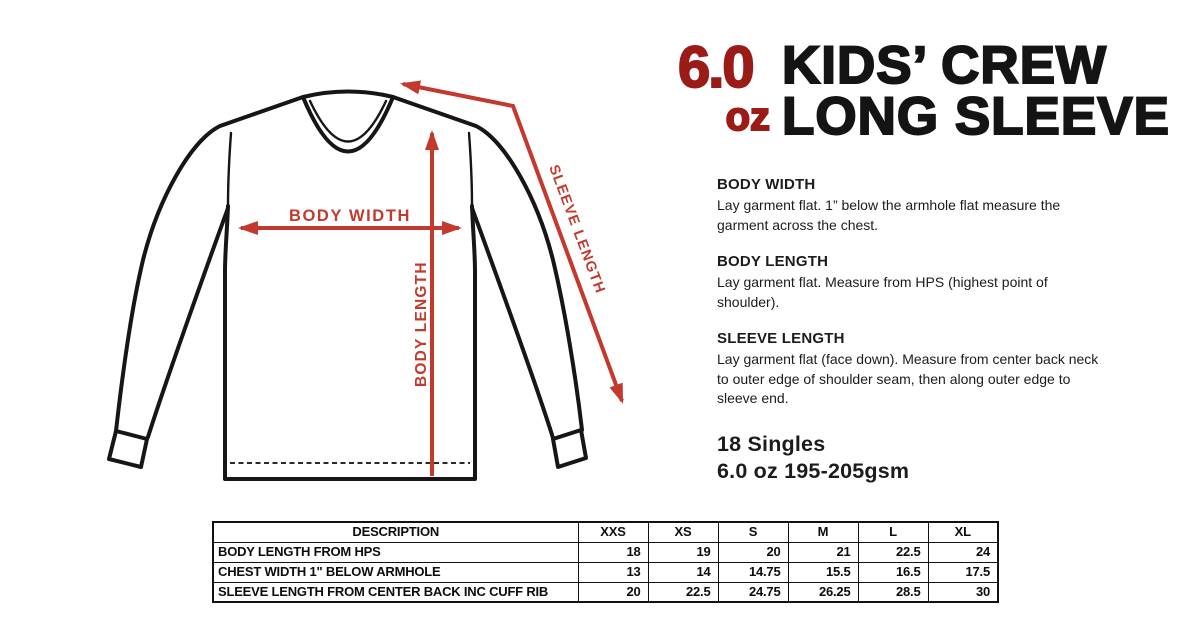 Image resolution: width=1200 pixels, height=626 pixels. I want to click on right-sleeve-inner-edge, so click(512, 323).